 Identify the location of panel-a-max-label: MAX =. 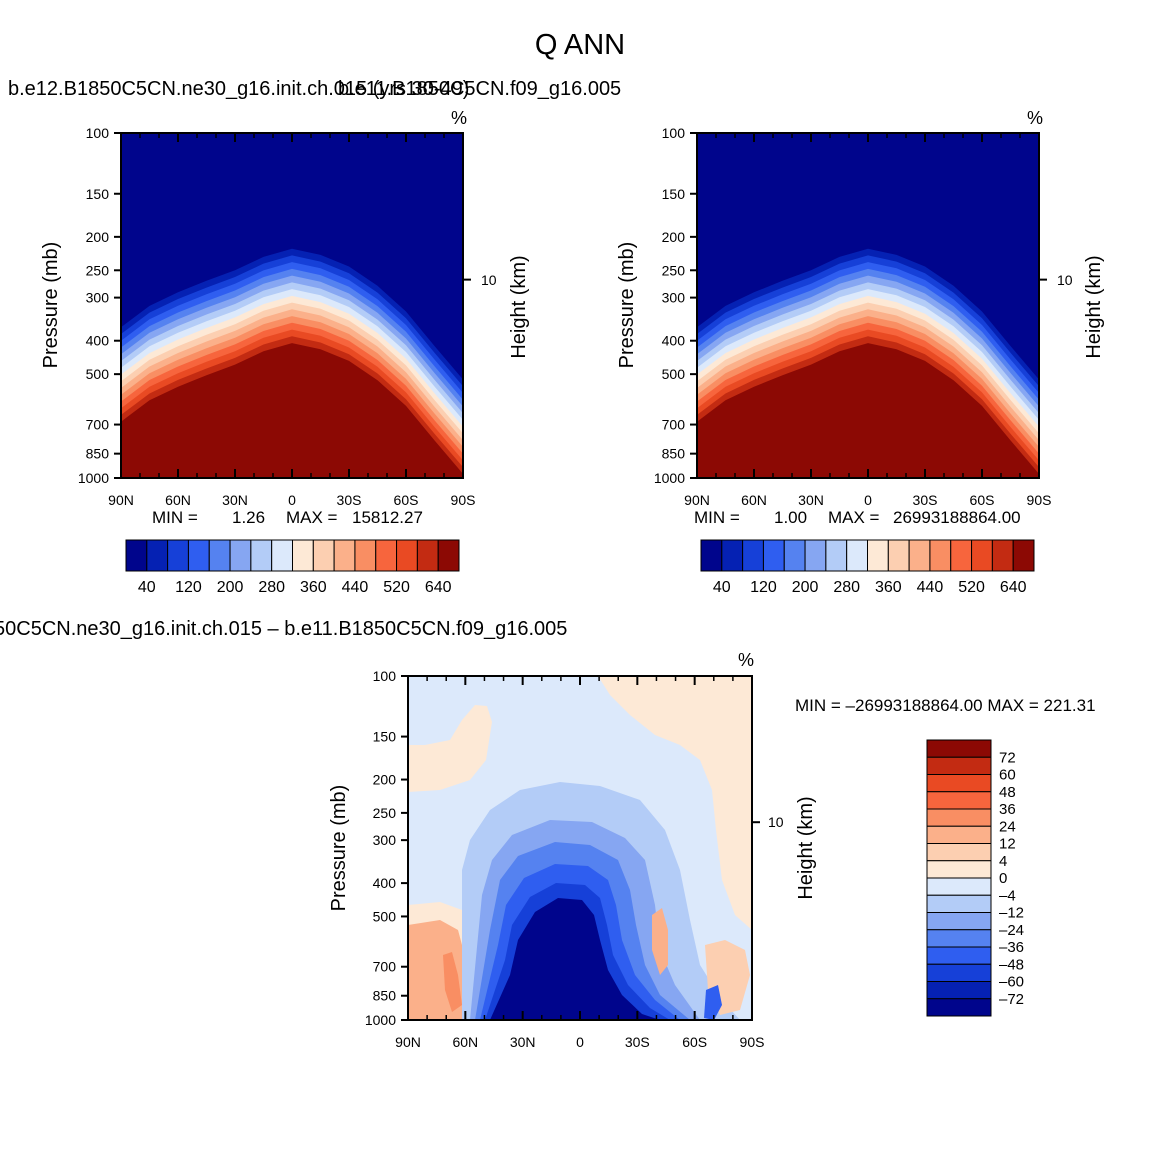
(312, 517).